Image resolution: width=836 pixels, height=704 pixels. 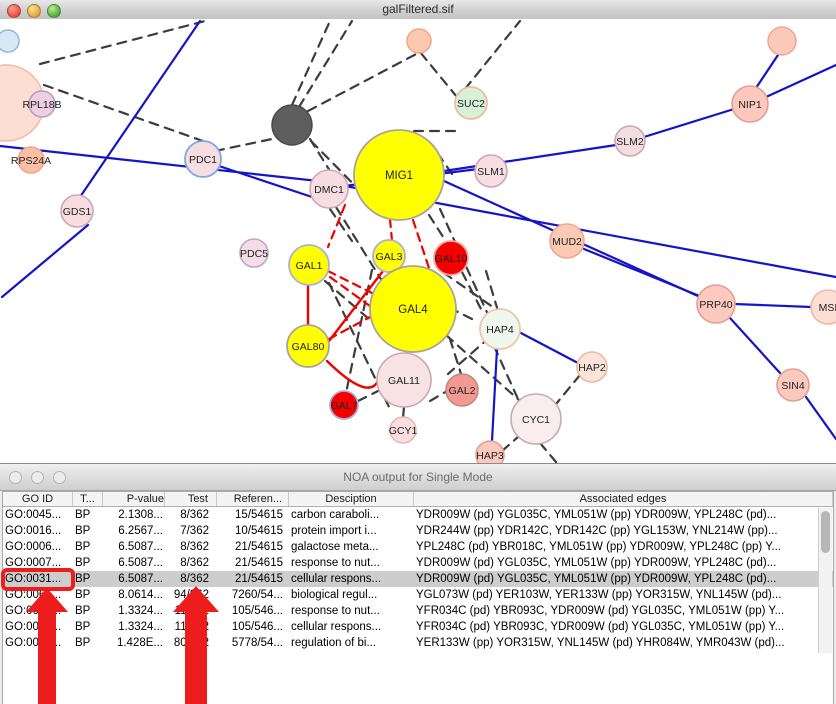 What do you see at coordinates (490, 456) in the screenshot?
I see `node-label: HAP3` at bounding box center [490, 456].